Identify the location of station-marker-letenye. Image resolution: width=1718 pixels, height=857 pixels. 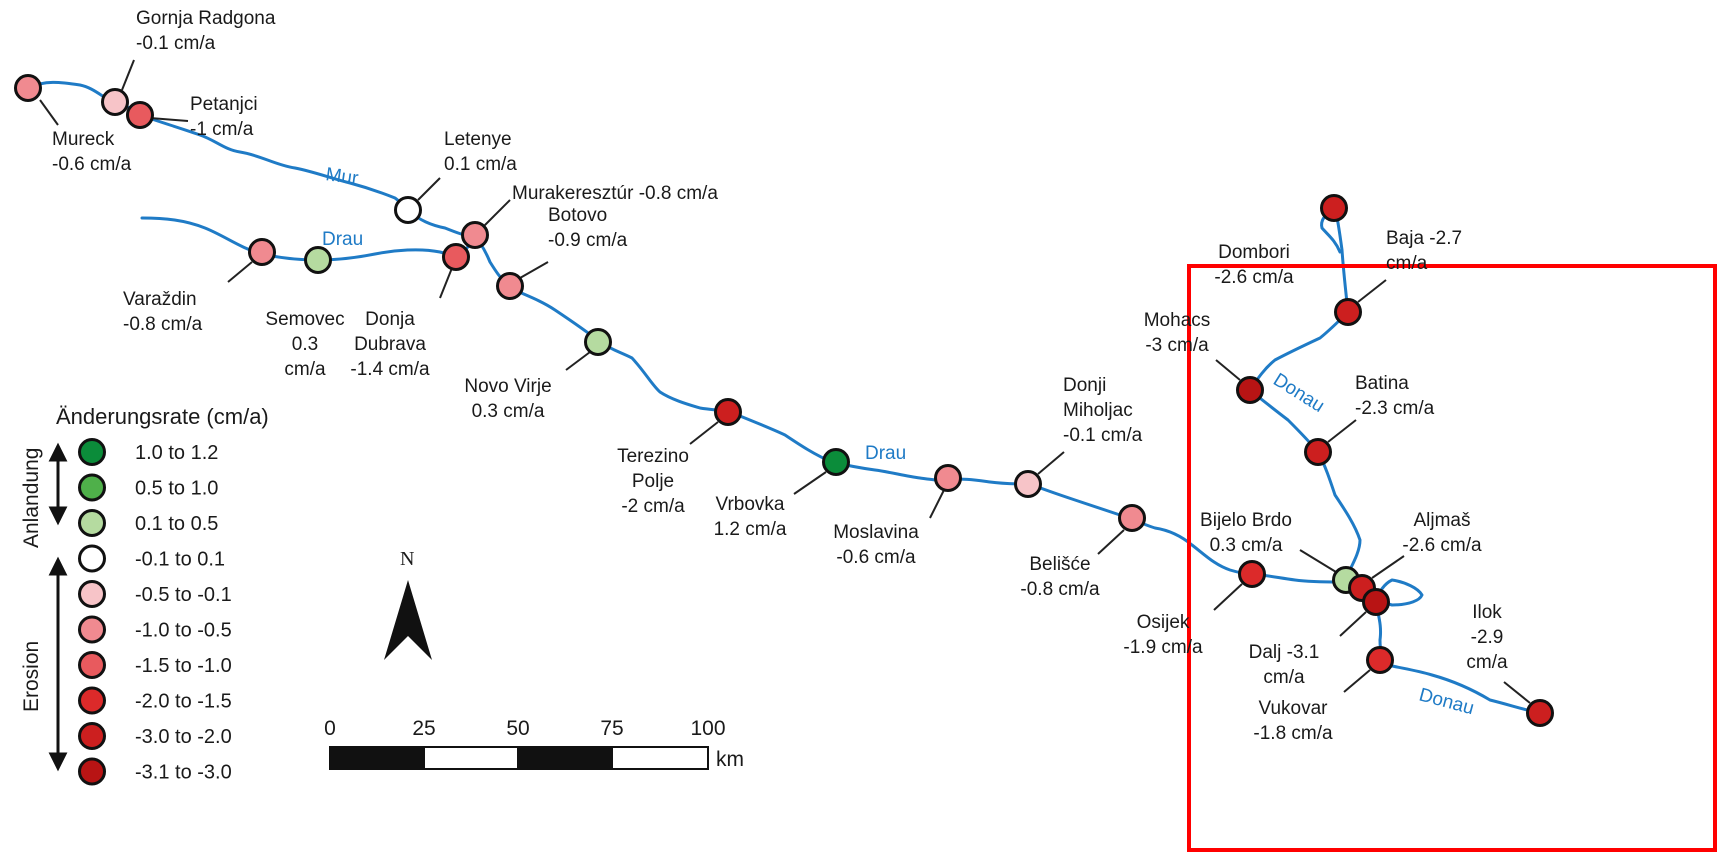
(408, 210).